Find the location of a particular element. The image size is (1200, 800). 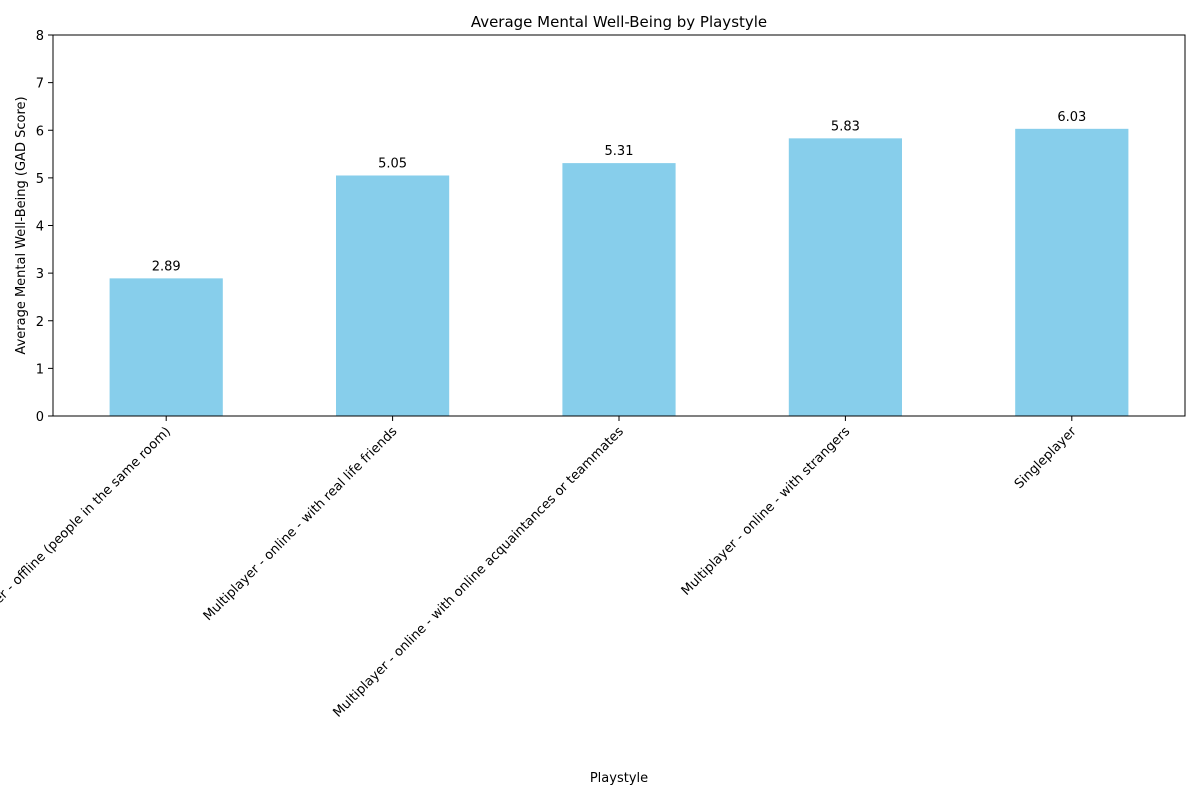

y-tick-label: 0 is located at coordinates (40, 417).